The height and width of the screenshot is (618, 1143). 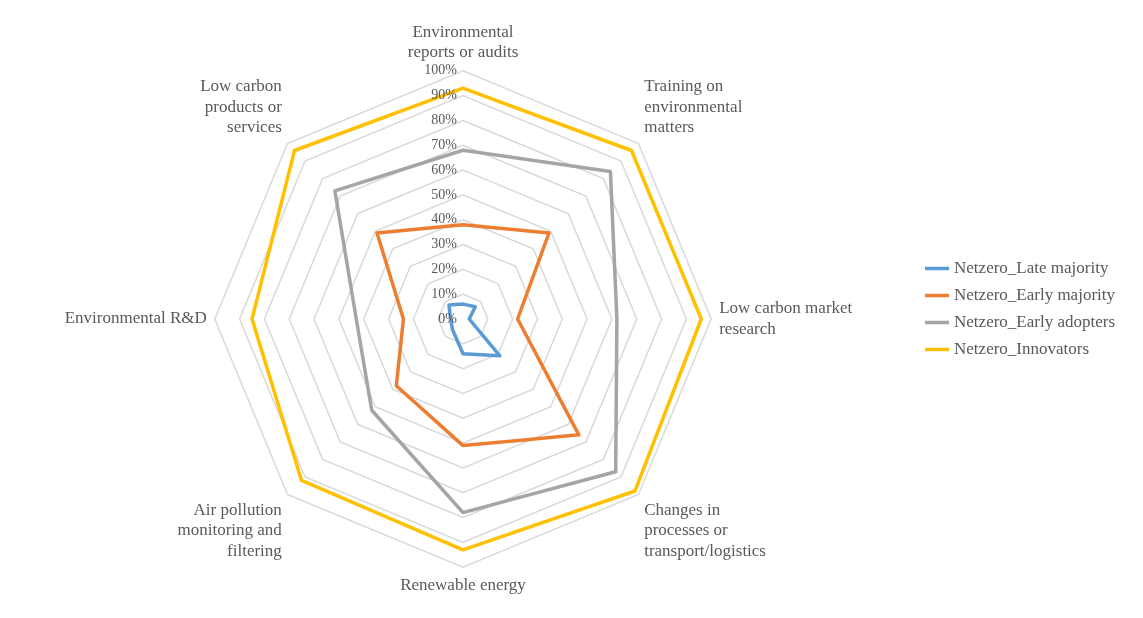 What do you see at coordinates (1034, 321) in the screenshot?
I see `legend-label: Netzero_Early adopters` at bounding box center [1034, 321].